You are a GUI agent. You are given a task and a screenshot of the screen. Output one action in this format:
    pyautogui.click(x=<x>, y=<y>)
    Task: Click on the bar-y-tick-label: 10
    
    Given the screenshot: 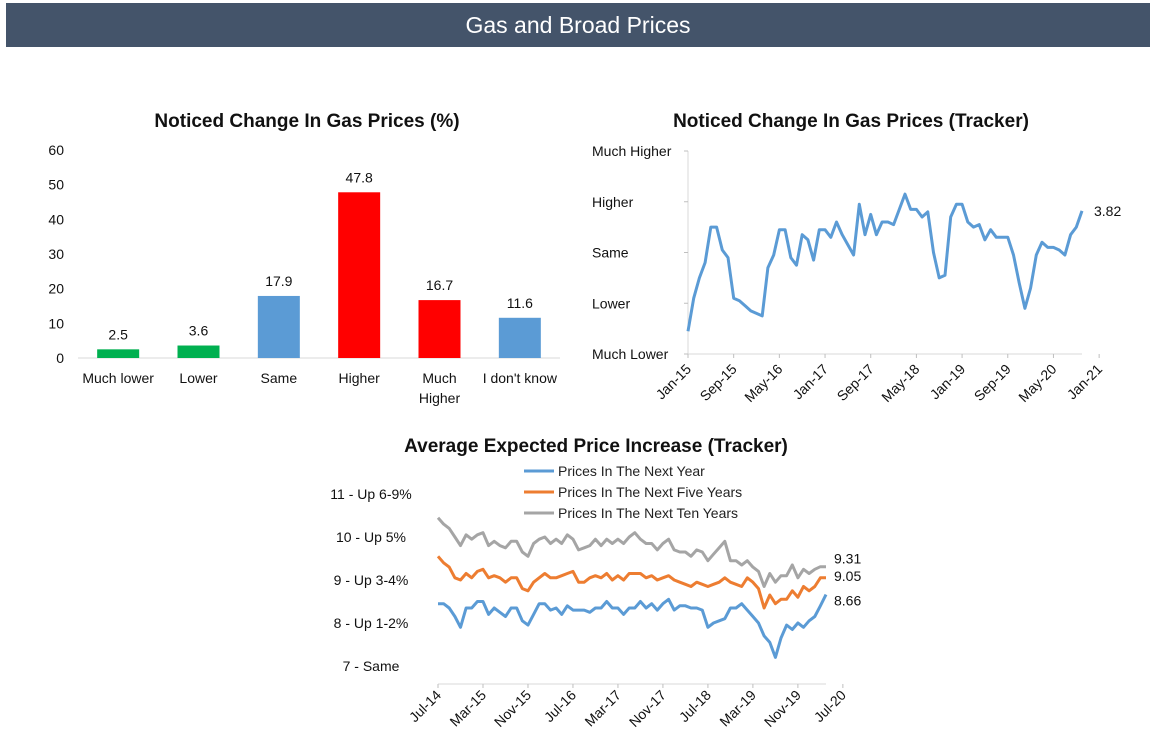 What is the action you would take?
    pyautogui.click(x=56, y=323)
    